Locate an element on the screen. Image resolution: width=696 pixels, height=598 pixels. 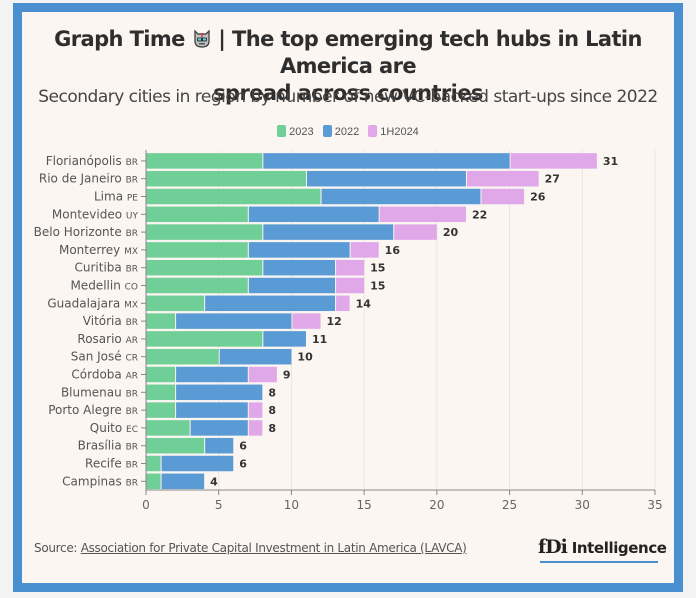
total-label: 26 is located at coordinates (538, 197).